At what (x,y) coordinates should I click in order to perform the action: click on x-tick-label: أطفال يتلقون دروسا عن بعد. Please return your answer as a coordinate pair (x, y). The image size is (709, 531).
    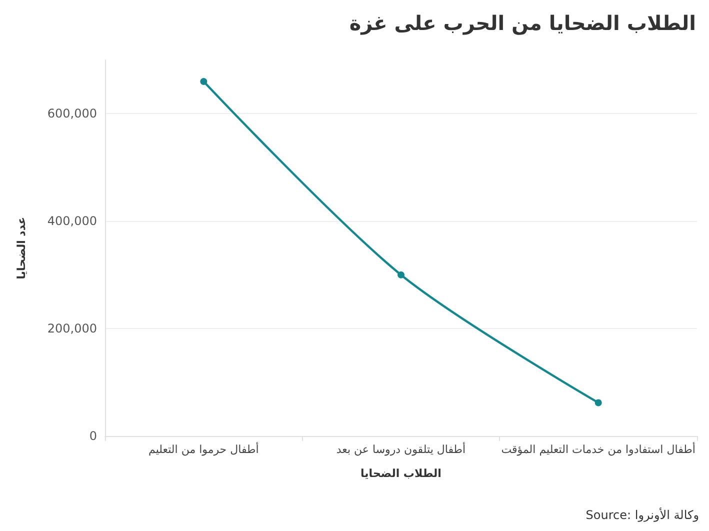
    Looking at the image, I should click on (401, 449).